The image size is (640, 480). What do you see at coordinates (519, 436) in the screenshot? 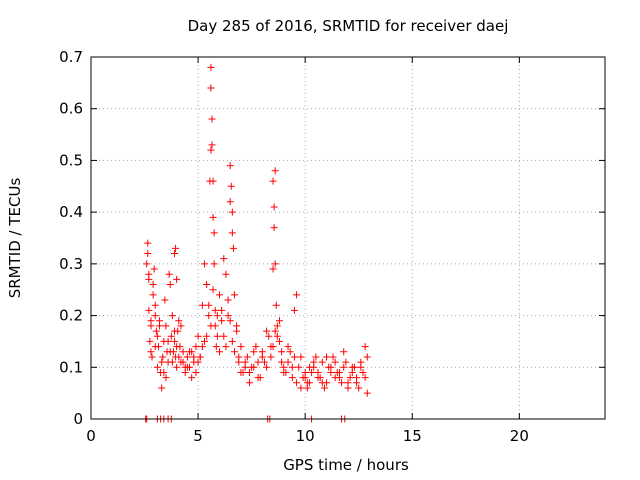
I see `x-tick-label: 20` at bounding box center [519, 436].